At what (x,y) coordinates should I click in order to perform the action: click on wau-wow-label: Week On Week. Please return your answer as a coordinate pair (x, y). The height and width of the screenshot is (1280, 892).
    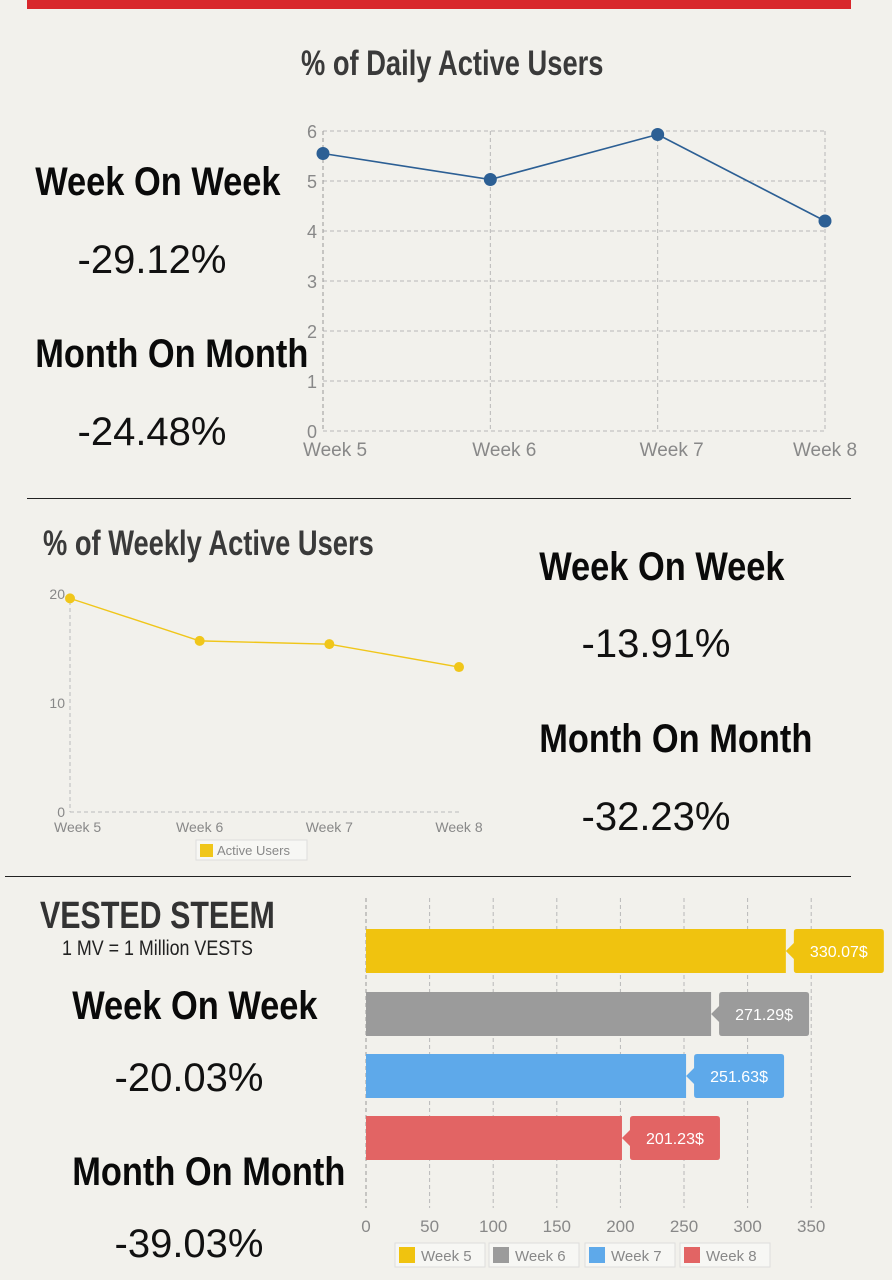
    Looking at the image, I should click on (662, 567).